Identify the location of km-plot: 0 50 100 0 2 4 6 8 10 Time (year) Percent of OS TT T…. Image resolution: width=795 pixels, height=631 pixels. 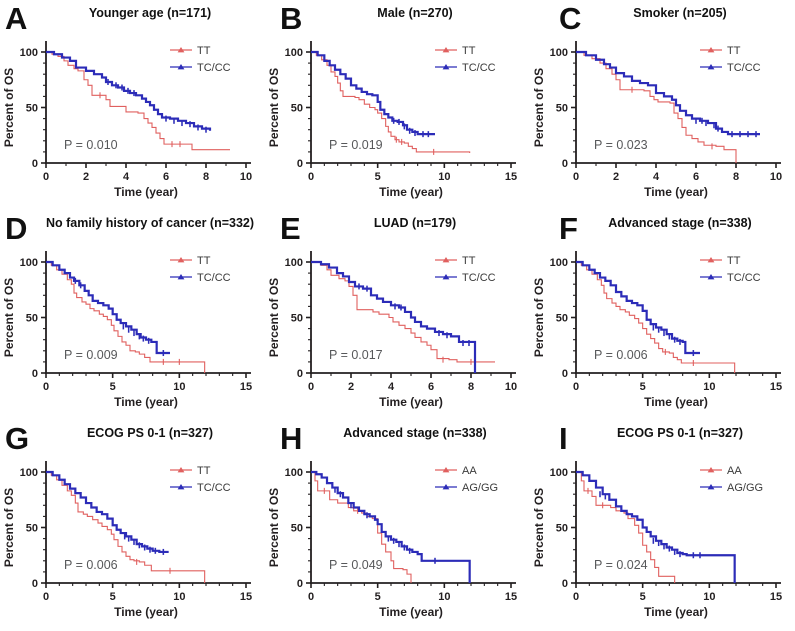
(127, 120).